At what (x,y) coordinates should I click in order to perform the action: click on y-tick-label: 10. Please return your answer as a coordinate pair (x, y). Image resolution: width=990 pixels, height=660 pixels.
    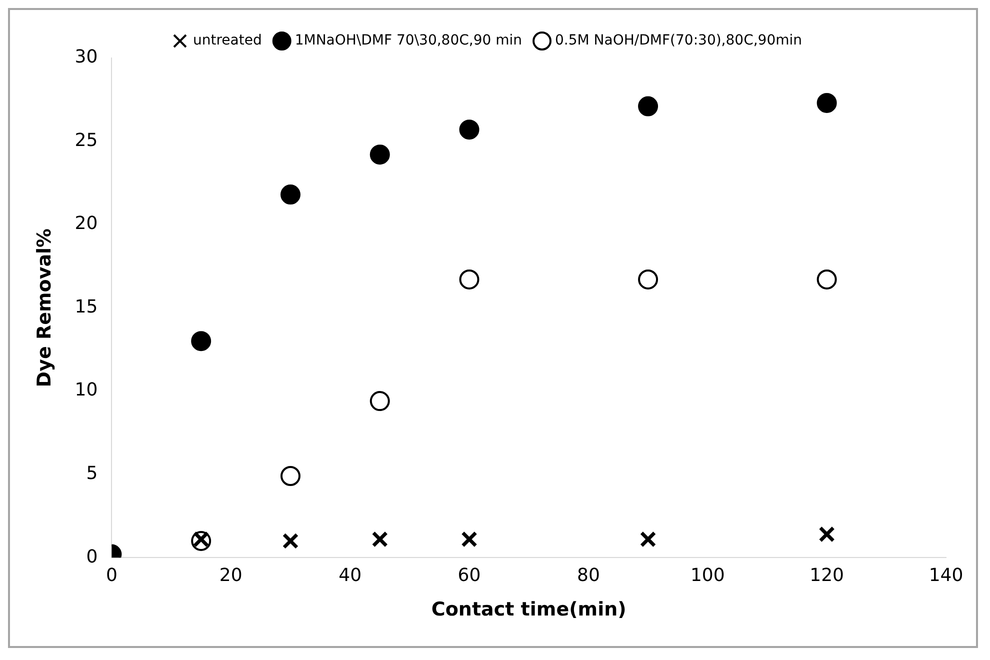
    Looking at the image, I should click on (86, 390).